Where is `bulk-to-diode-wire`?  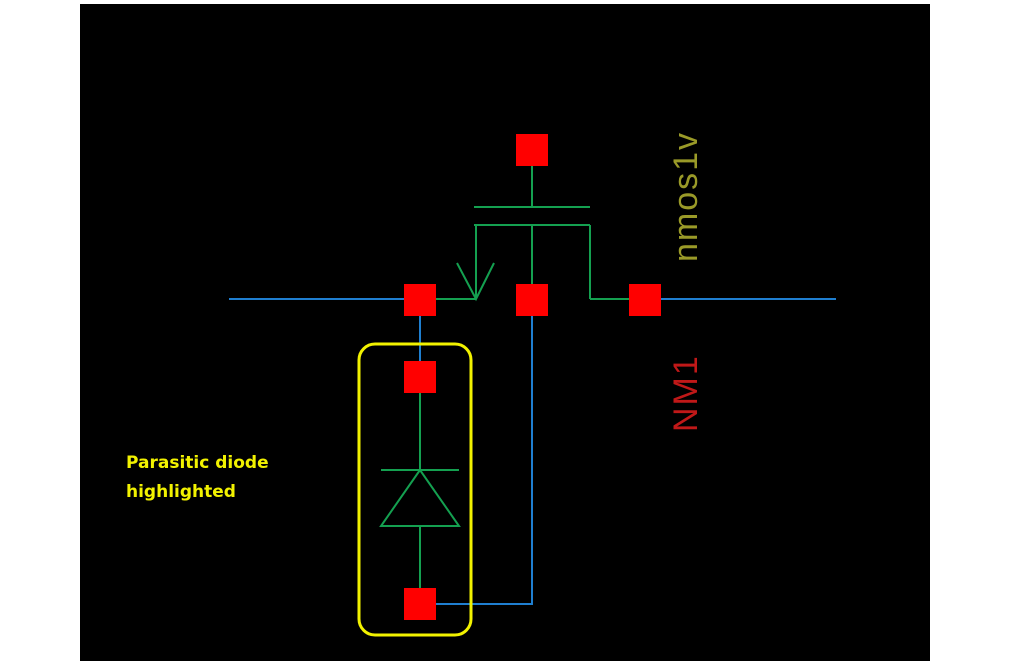 bulk-to-diode-wire is located at coordinates (476, 452).